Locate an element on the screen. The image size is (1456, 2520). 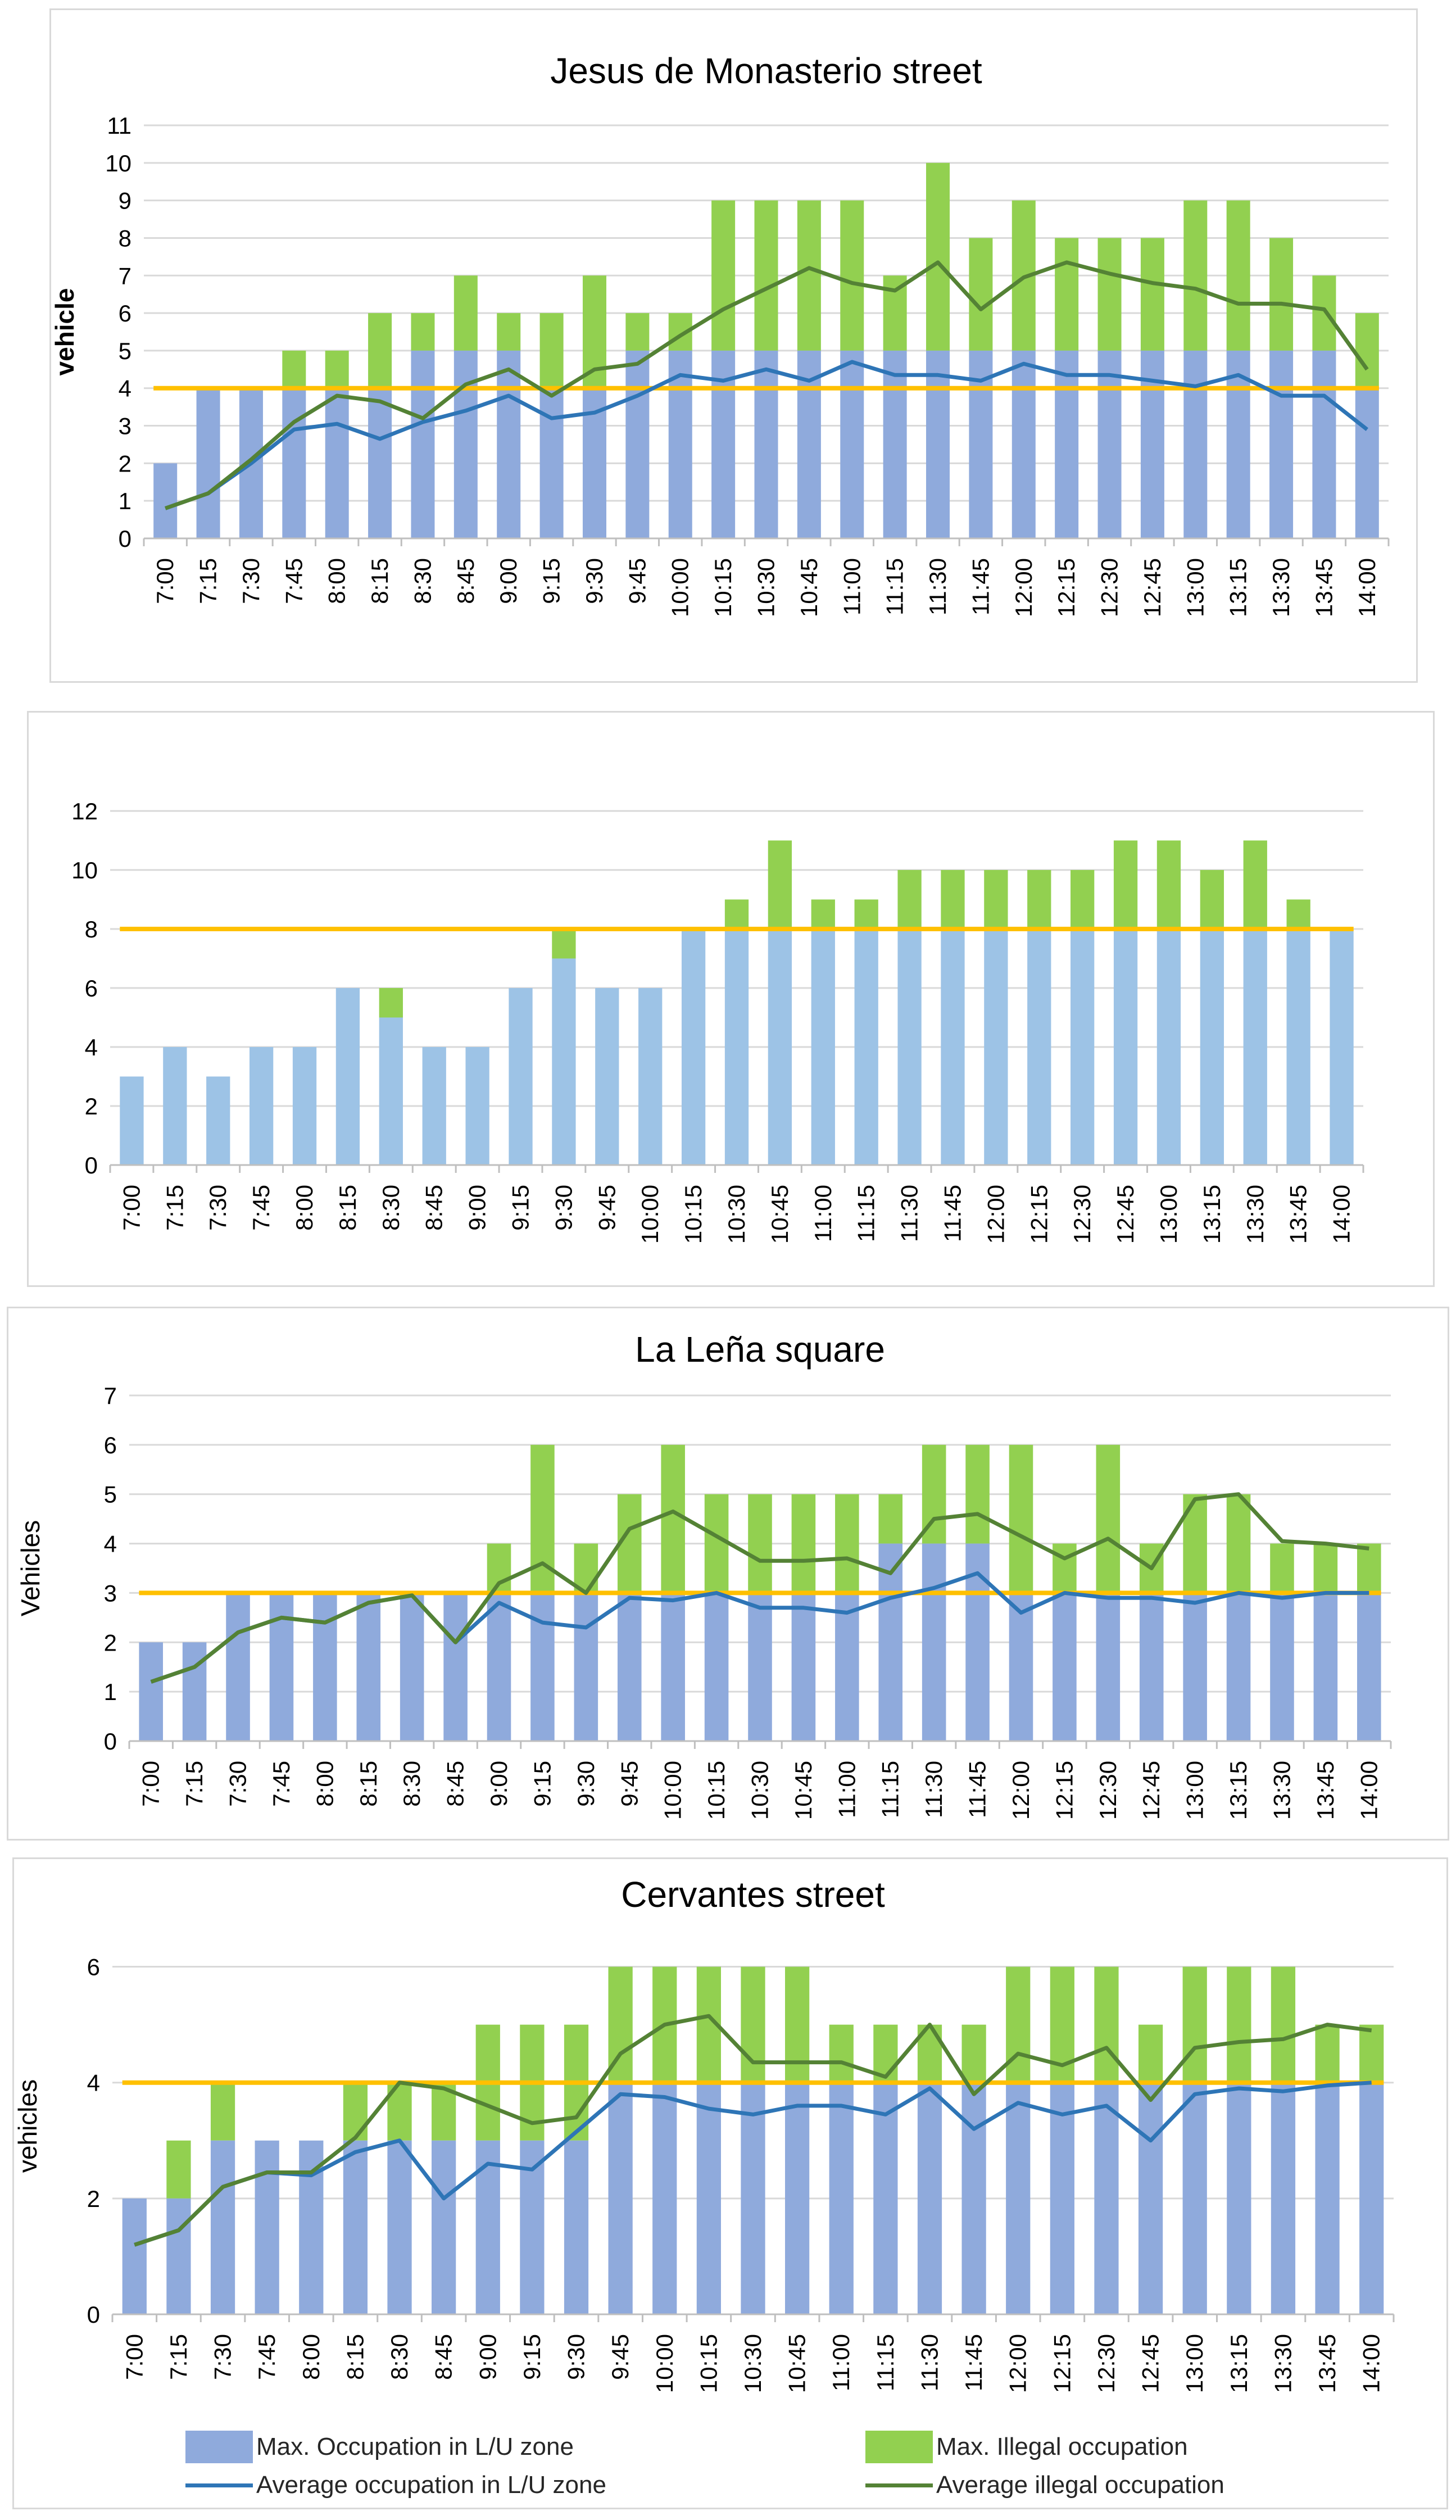
x-tick-label: 7:00 is located at coordinates (165, 581).